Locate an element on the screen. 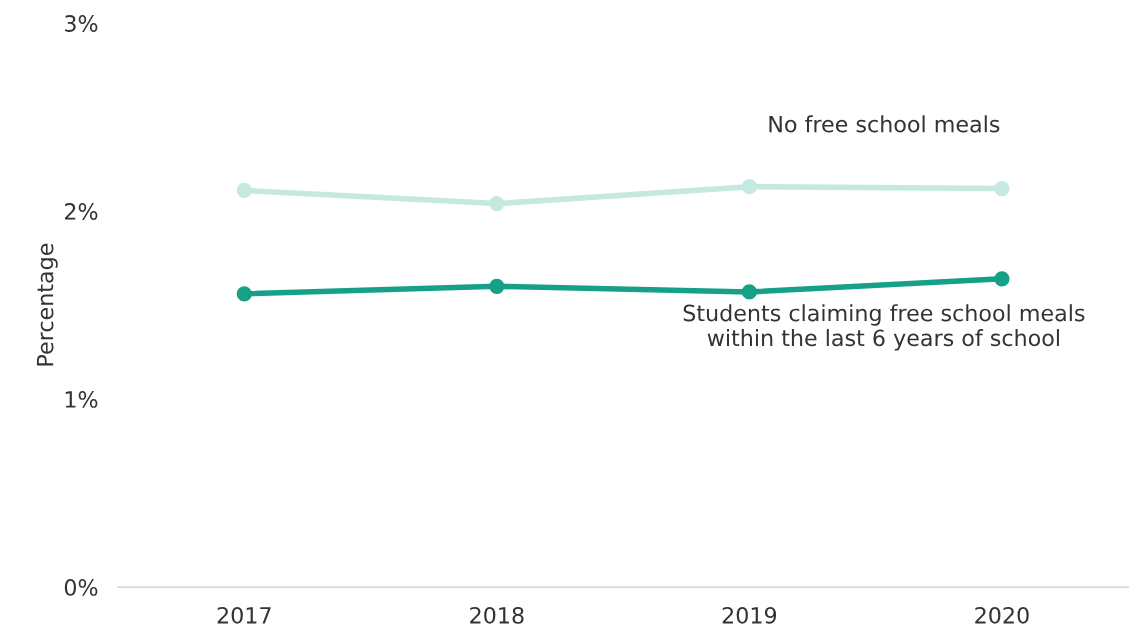  x-tick-label: 2018 is located at coordinates (497, 615).